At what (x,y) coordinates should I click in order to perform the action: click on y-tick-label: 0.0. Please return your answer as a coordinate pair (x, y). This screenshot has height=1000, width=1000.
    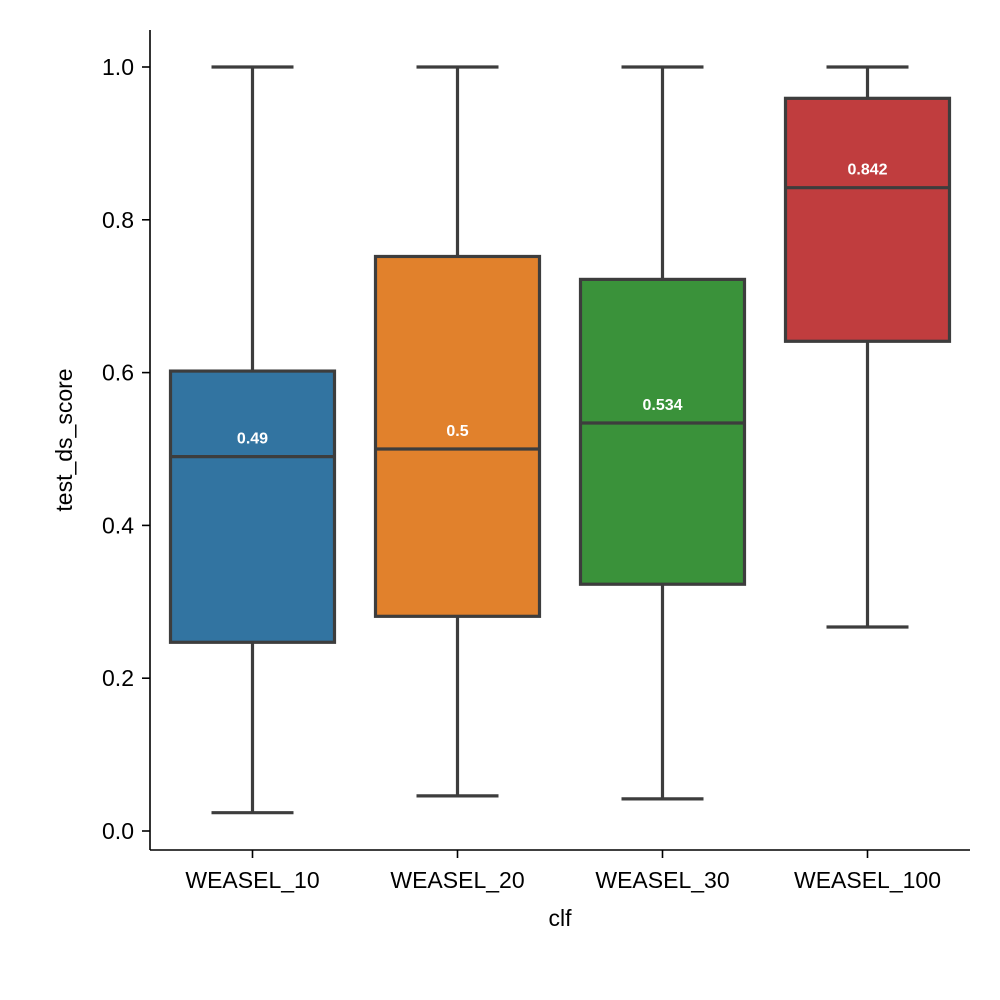
    Looking at the image, I should click on (118, 831).